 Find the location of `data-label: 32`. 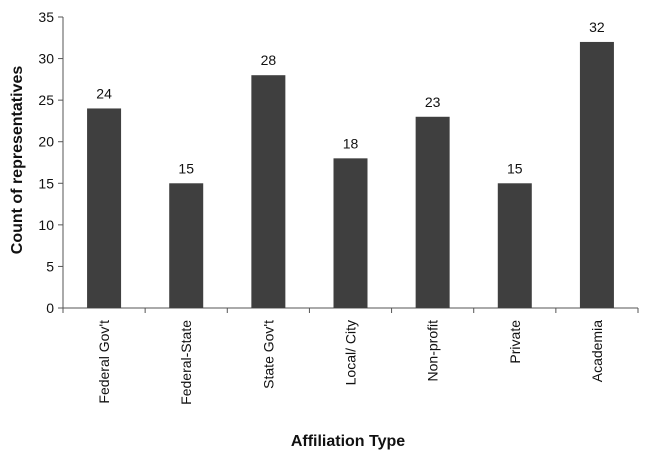

data-label: 32 is located at coordinates (597, 27).